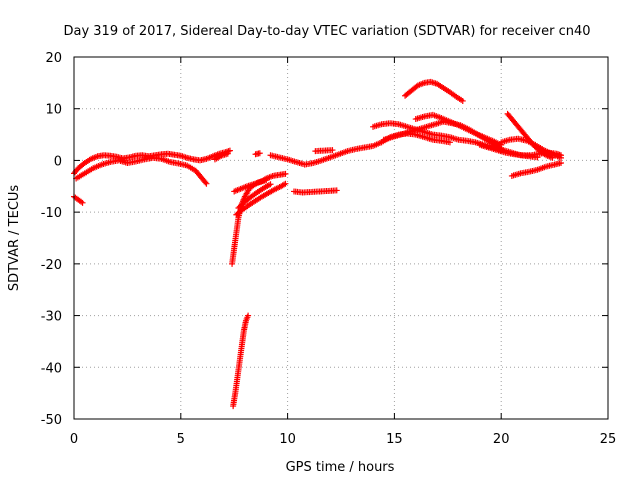 The image size is (640, 480). Describe the element at coordinates (501, 439) in the screenshot. I see `x-tick-label: 20` at that location.